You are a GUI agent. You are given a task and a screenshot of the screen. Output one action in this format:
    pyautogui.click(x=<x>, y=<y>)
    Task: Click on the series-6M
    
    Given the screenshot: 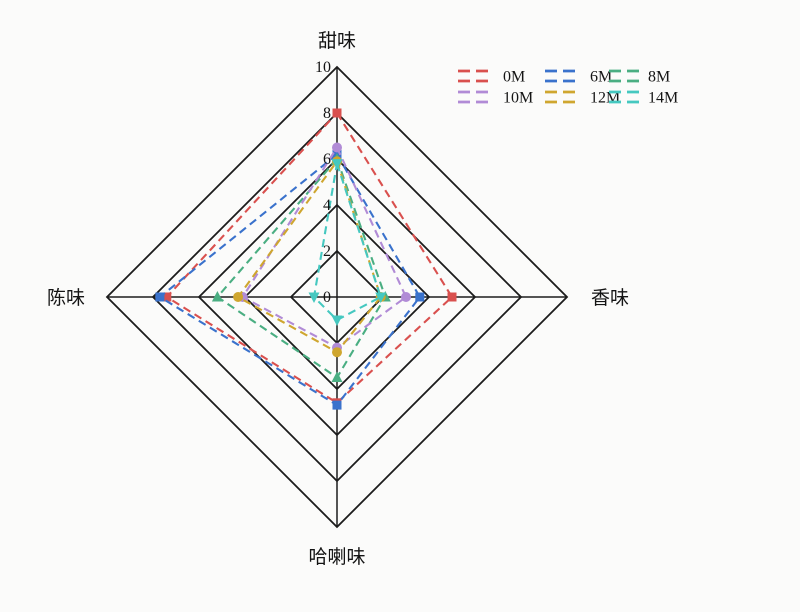 What is the action you would take?
    pyautogui.click(x=290, y=279)
    